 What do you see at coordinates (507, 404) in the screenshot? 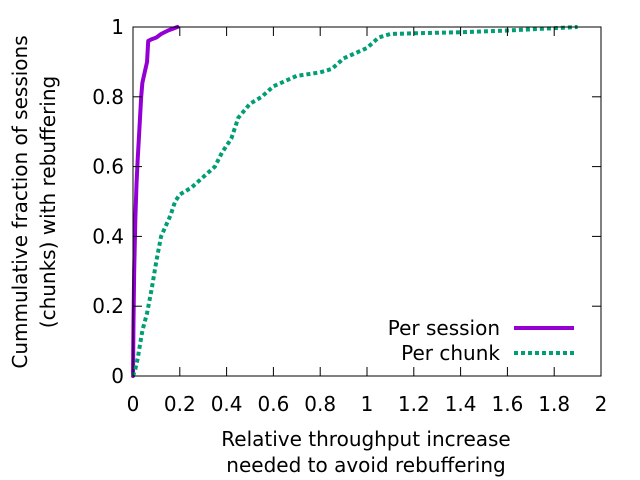
I see `x-tick-label: 1.6` at bounding box center [507, 404].